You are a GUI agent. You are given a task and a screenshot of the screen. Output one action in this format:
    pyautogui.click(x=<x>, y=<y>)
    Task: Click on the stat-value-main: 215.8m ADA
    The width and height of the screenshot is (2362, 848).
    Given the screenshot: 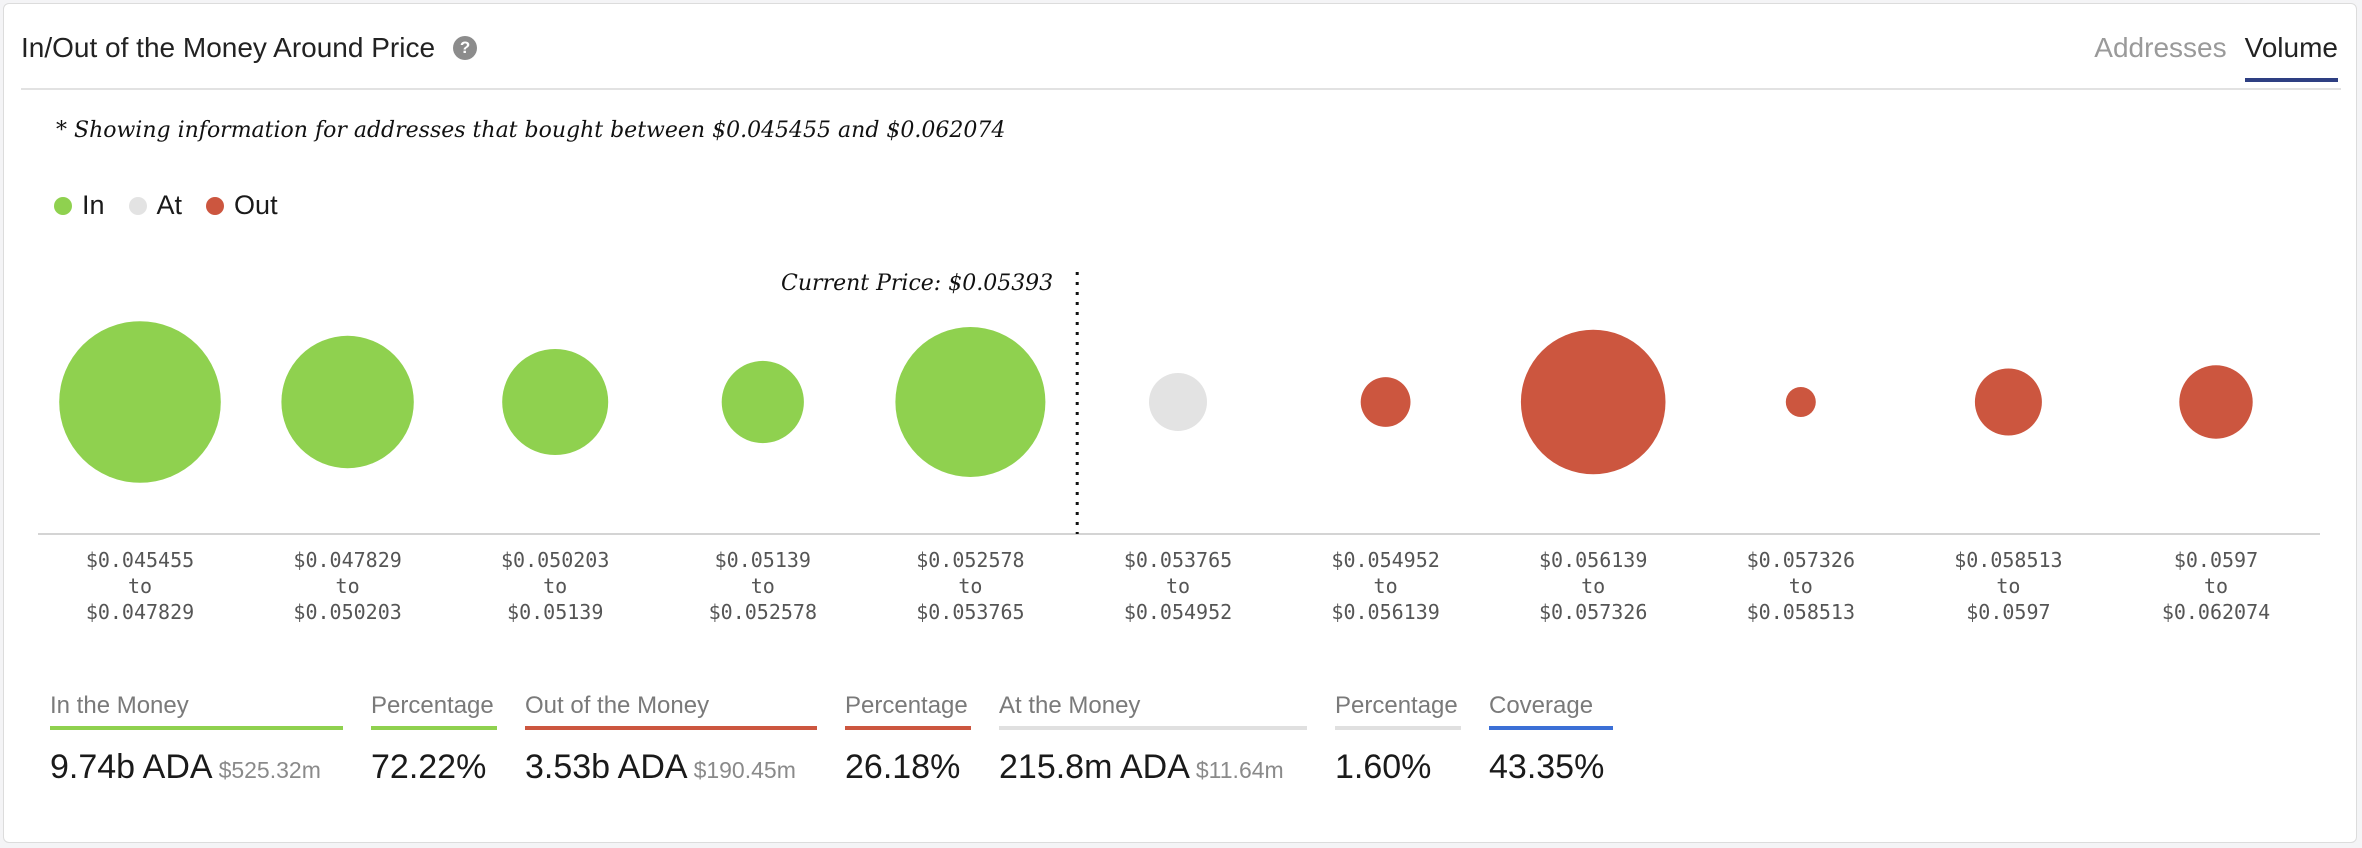 What is the action you would take?
    pyautogui.click(x=1094, y=767)
    